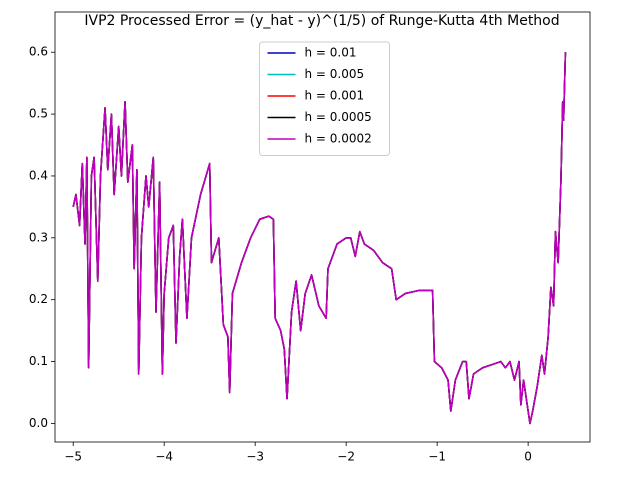 Image resolution: width=640 pixels, height=480 pixels. I want to click on x-tick-label: −3, so click(255, 457).